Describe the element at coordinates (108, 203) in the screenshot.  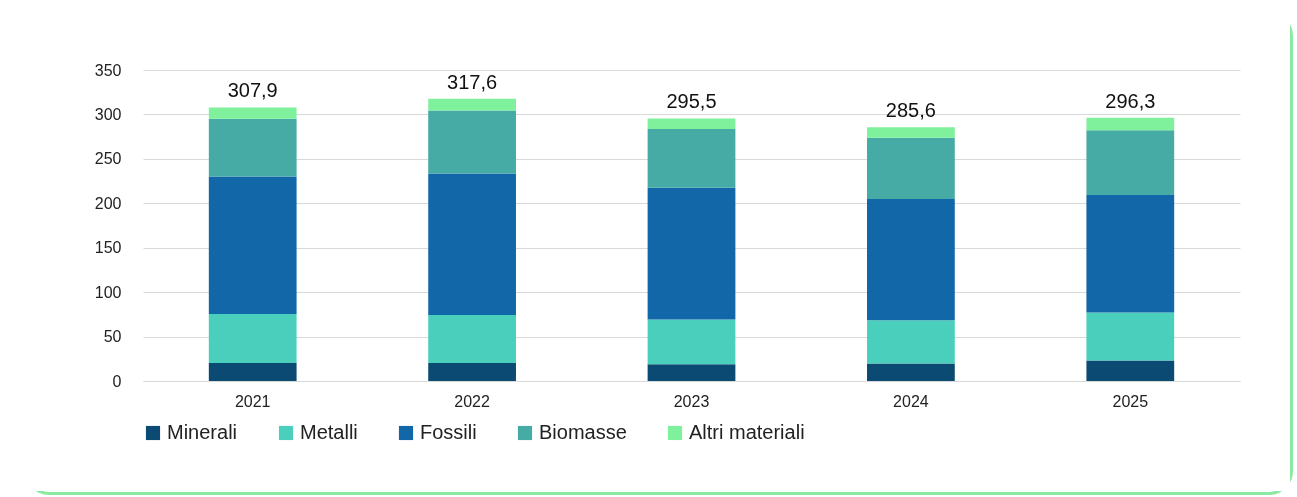
I see `y-tick-label: 200` at that location.